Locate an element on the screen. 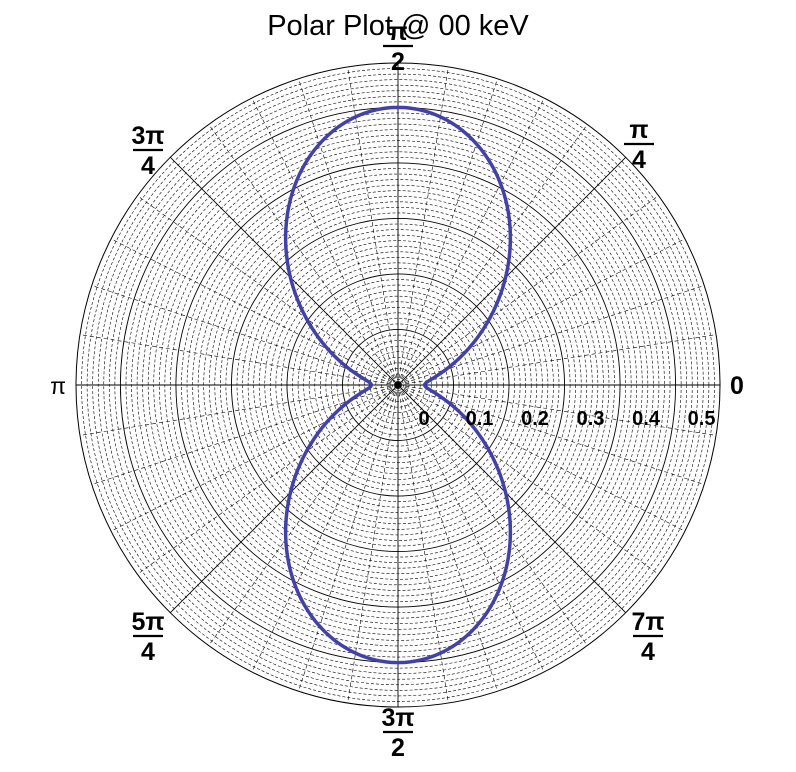  angle-label-225: 5π4 is located at coordinates (147, 637).